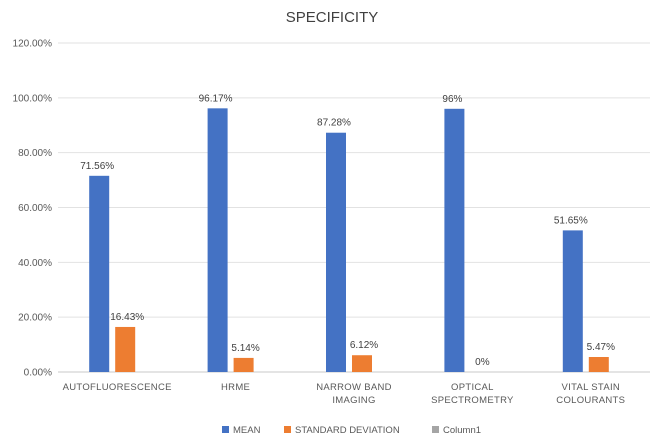 The height and width of the screenshot is (446, 658). Describe the element at coordinates (235, 387) in the screenshot. I see `x-category-label: HRME` at that location.